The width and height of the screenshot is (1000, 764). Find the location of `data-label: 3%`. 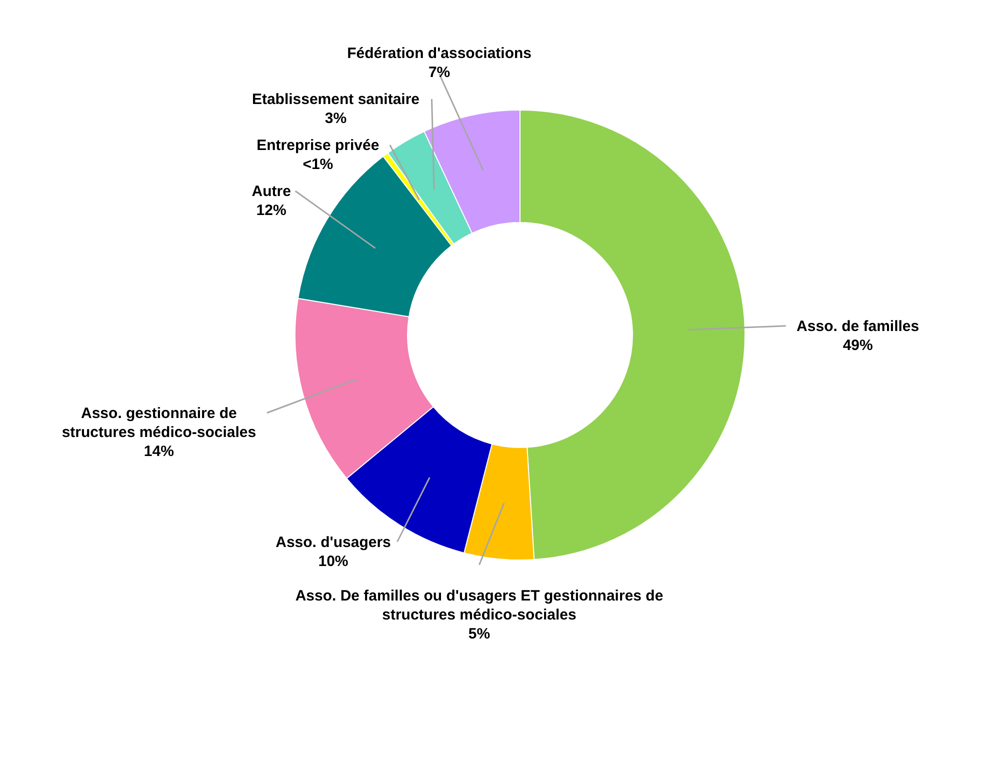

data-label: 3% is located at coordinates (335, 118).